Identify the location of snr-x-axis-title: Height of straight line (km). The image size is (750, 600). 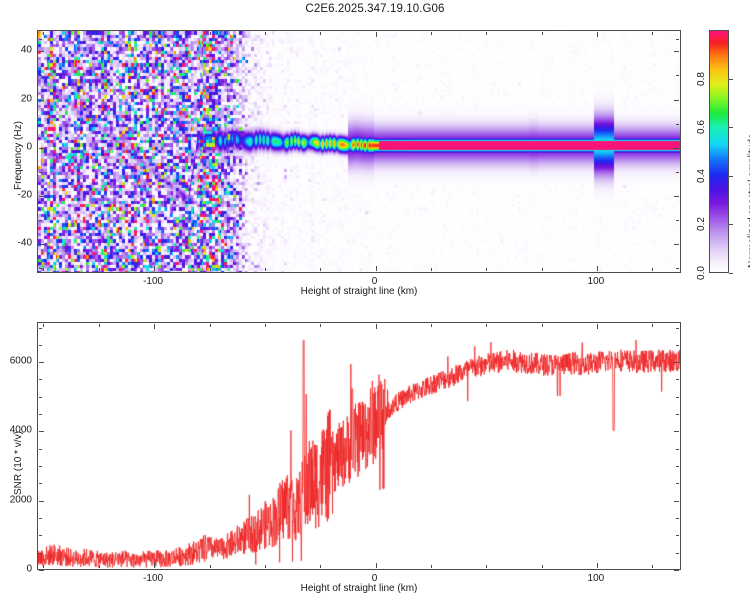
(359, 588).